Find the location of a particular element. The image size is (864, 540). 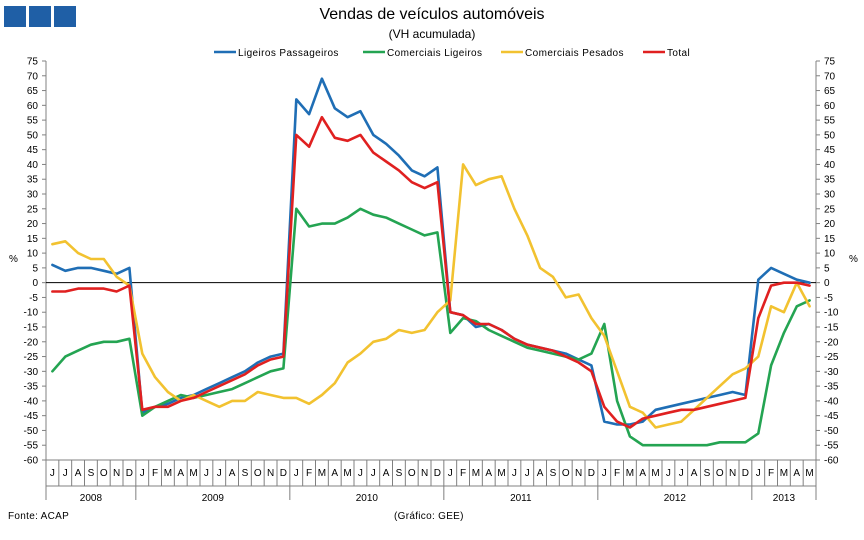

year-label: 2009 is located at coordinates (213, 498).